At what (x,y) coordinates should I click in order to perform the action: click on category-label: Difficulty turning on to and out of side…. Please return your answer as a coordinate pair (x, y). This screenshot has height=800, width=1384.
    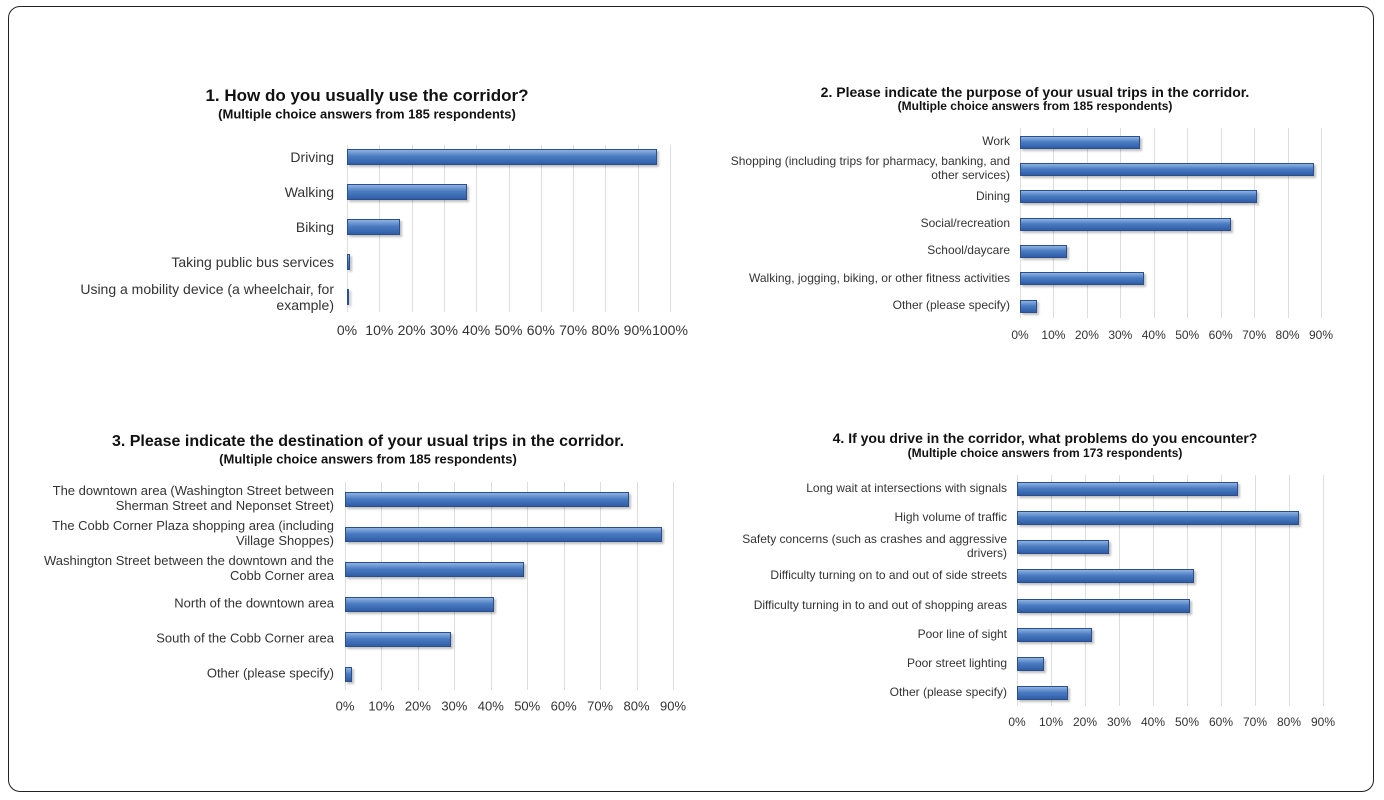
    Looking at the image, I should click on (888, 575).